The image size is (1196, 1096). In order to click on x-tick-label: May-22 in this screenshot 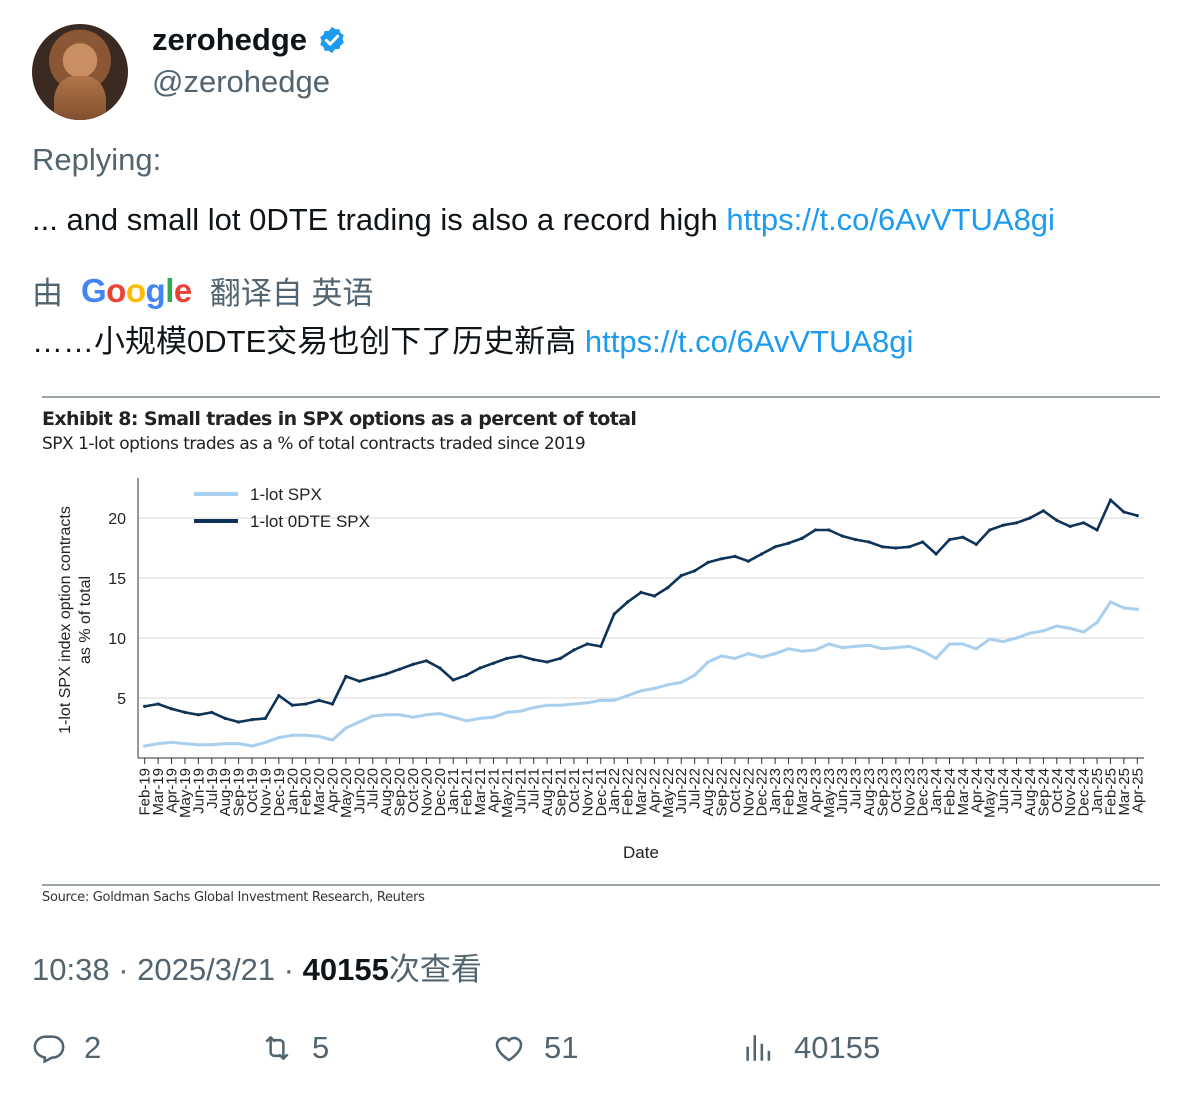, I will do `click(668, 793)`.